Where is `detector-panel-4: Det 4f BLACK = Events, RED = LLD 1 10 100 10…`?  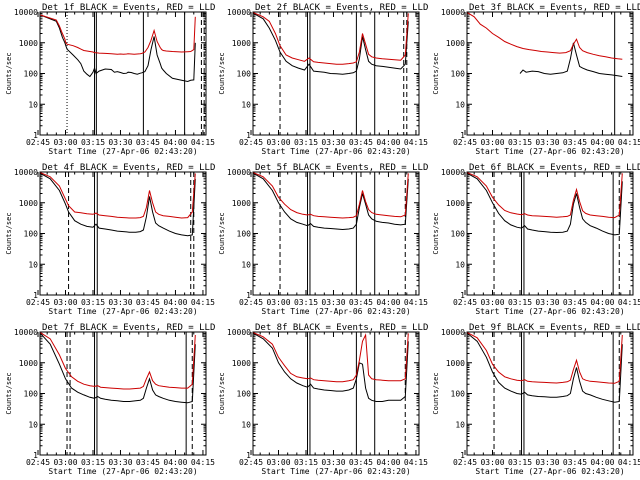
detector-panel-4: Det 4f BLACK = Events, RED = LLD 1 10 100 10… is located at coordinates (110, 239).